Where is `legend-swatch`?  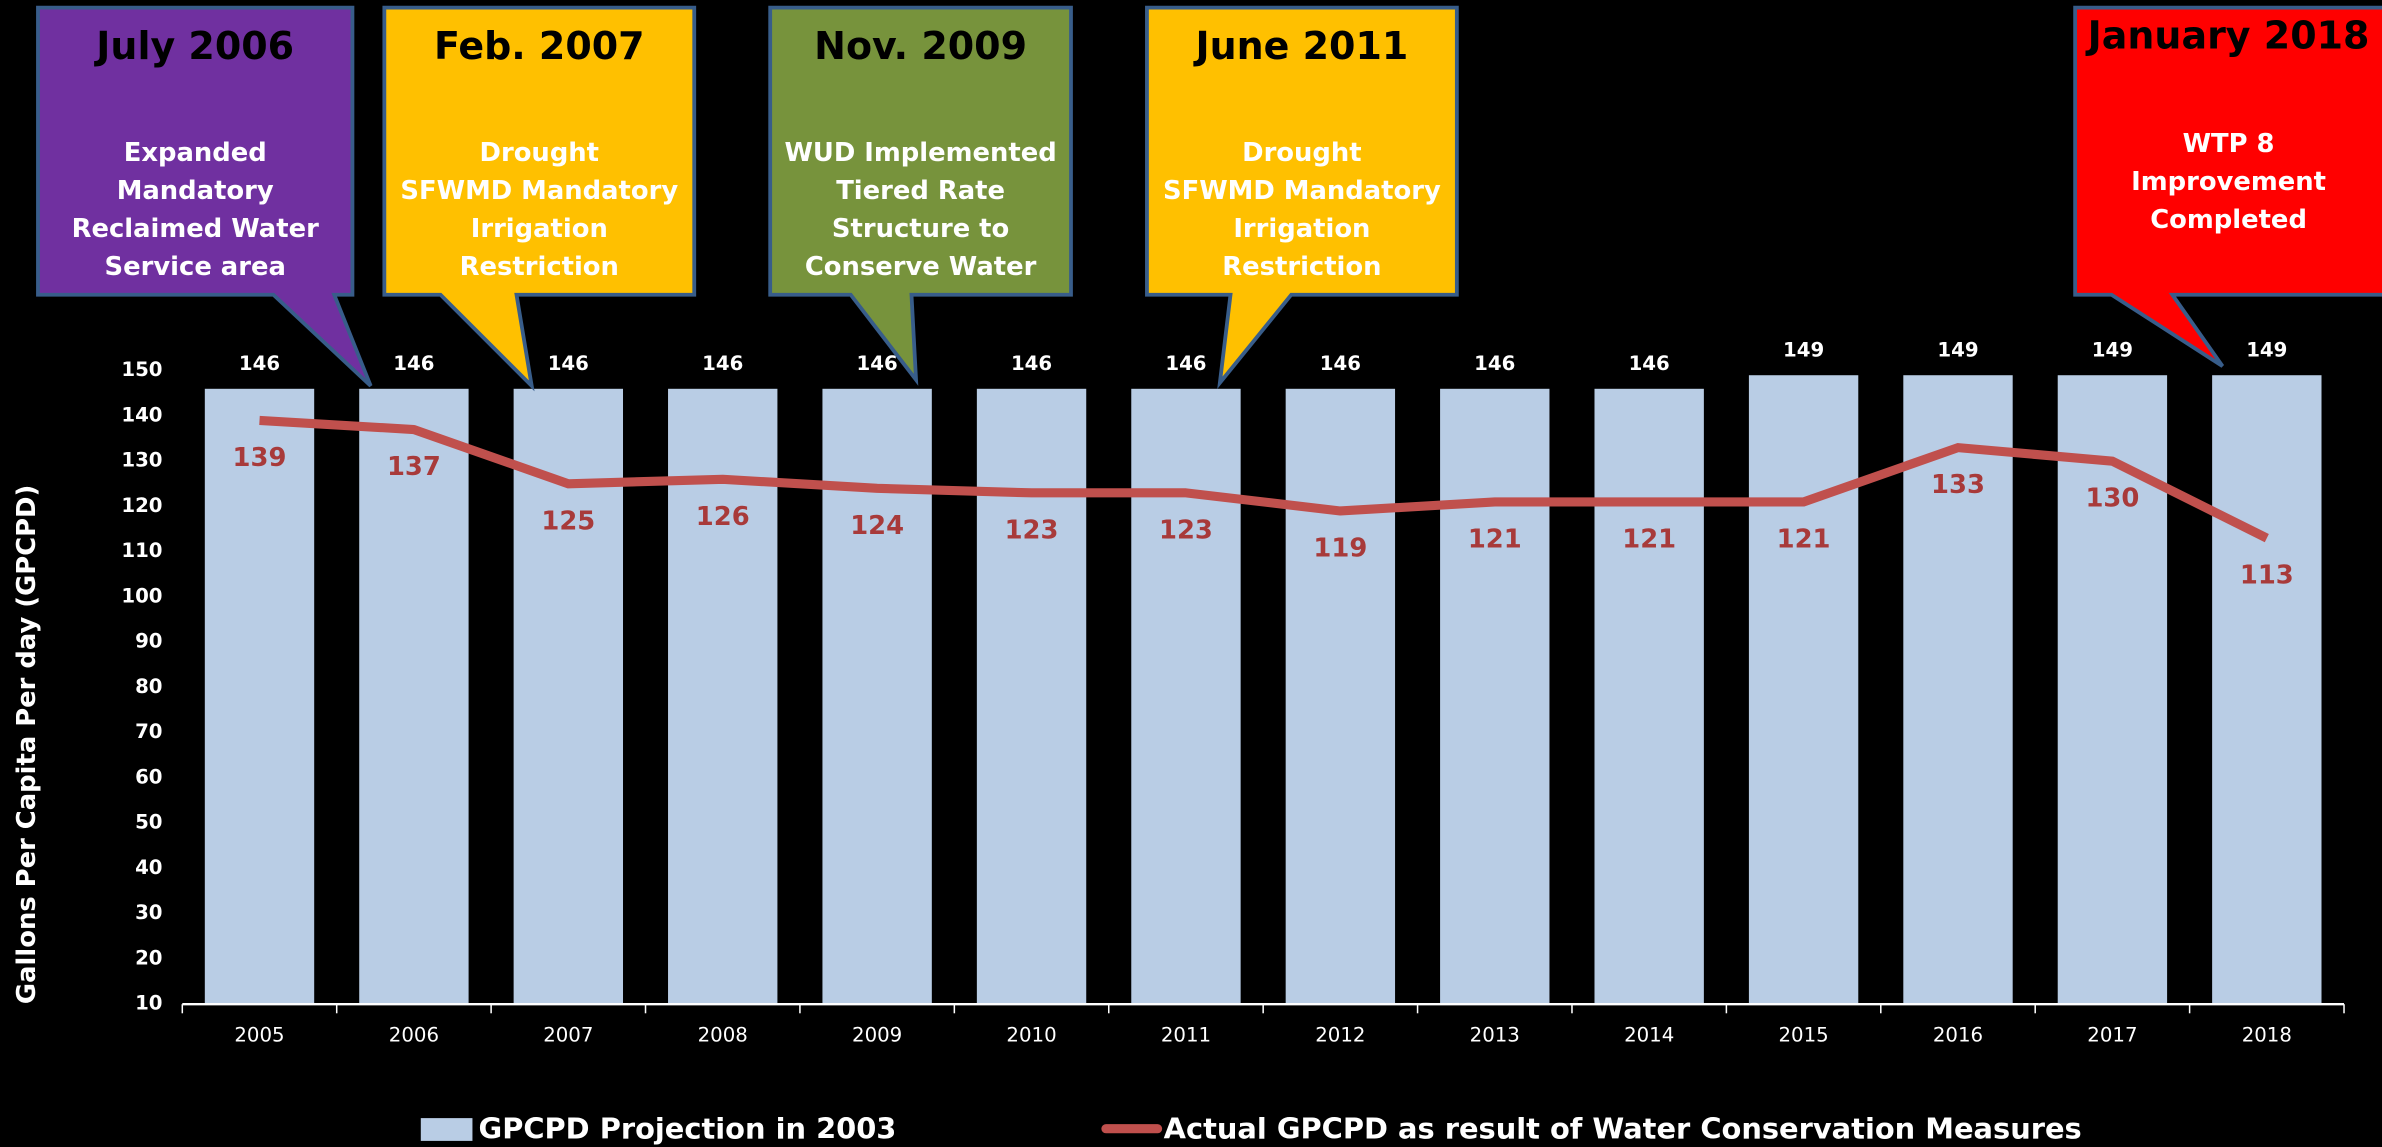 legend-swatch is located at coordinates (446, 1129).